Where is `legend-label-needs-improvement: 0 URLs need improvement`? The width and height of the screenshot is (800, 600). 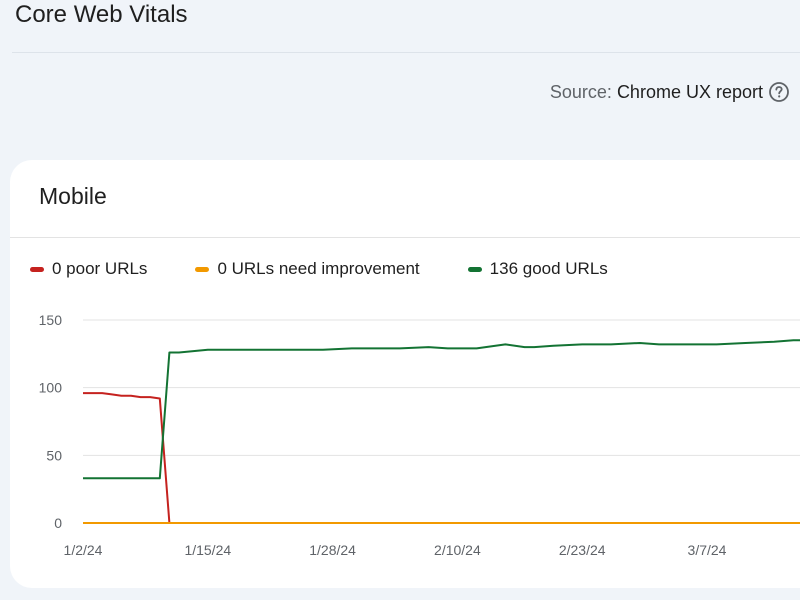
legend-label-needs-improvement: 0 URLs need improvement is located at coordinates (318, 268).